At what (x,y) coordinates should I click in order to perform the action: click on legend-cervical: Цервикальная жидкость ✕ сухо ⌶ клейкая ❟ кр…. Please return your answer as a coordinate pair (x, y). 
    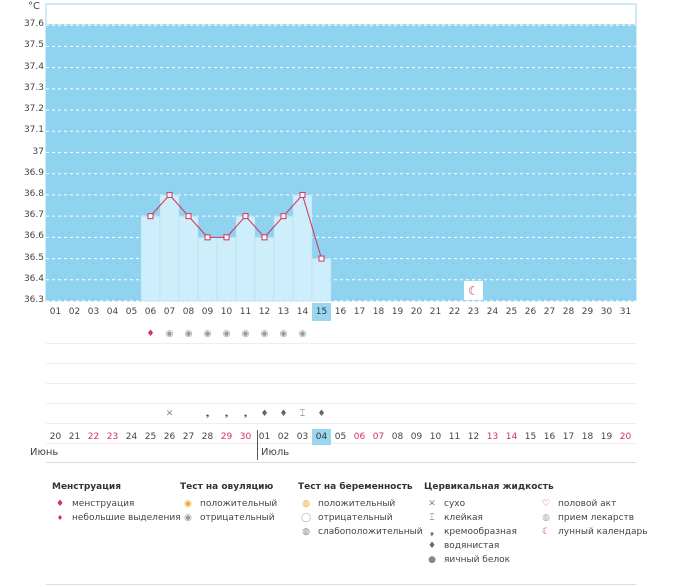
    Looking at the image, I should click on (489, 524).